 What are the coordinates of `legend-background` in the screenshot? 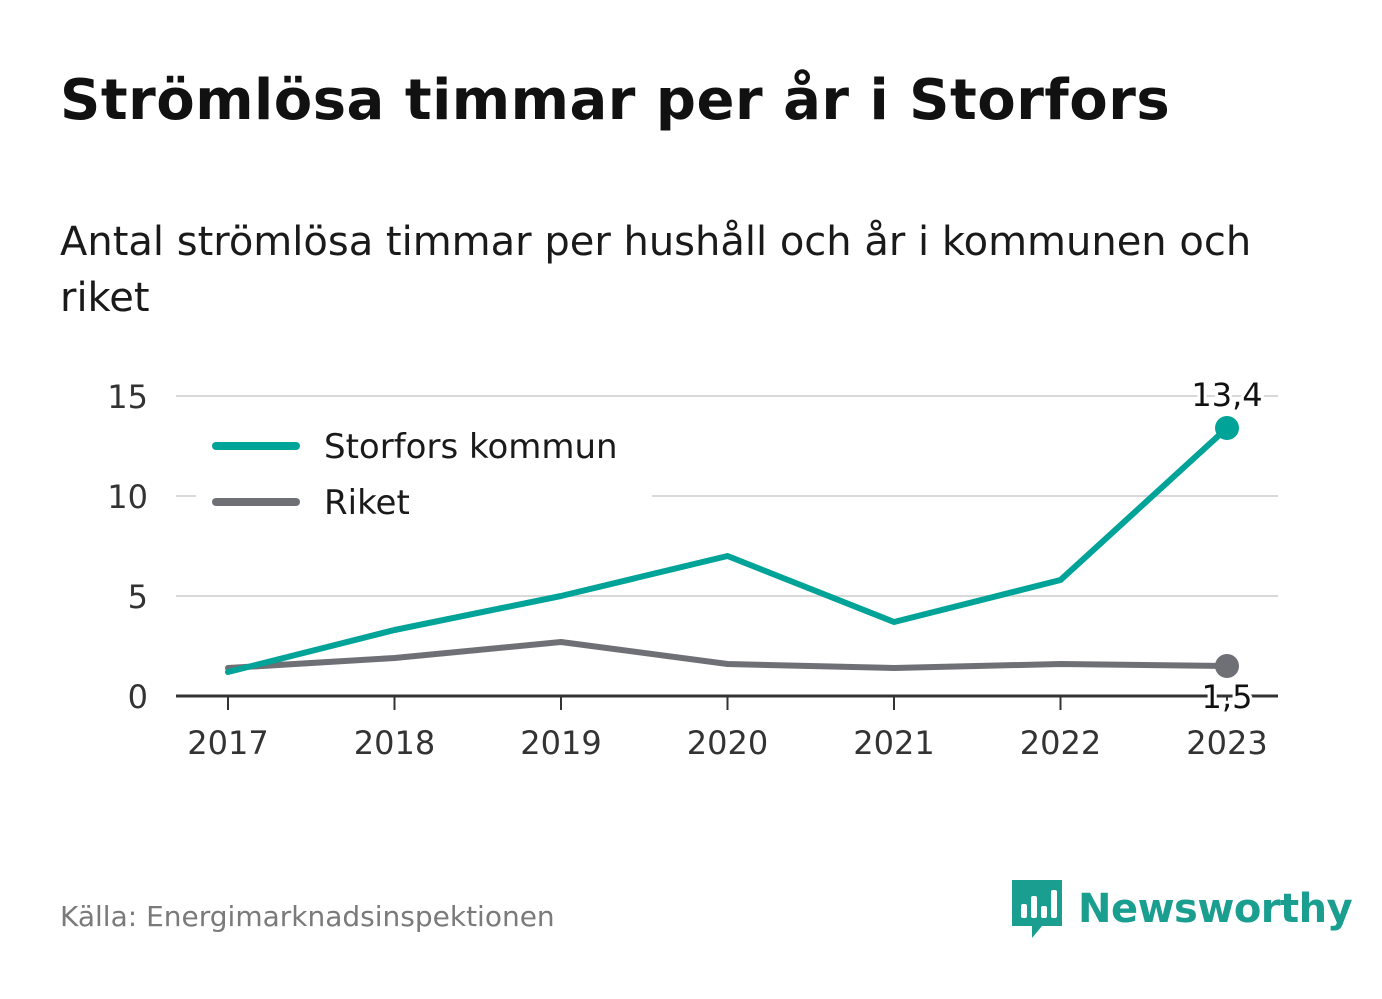 It's located at (424, 473).